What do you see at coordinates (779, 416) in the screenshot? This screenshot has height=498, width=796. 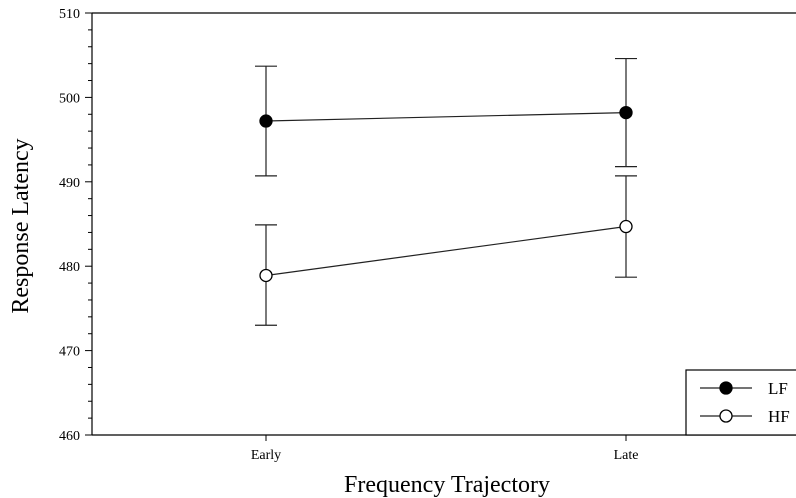 I see `legend-label: HF` at bounding box center [779, 416].